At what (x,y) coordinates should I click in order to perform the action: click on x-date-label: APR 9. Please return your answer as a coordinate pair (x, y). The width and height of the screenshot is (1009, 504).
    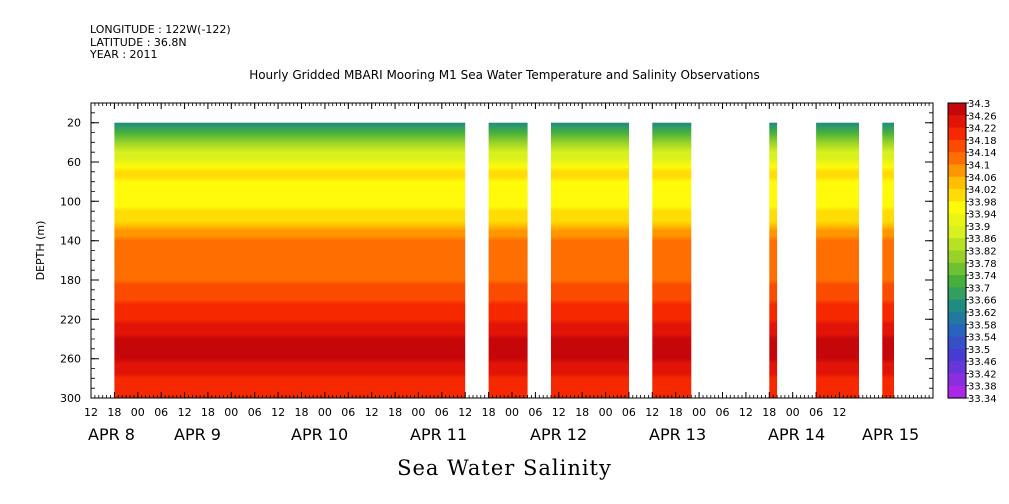
    Looking at the image, I should click on (197, 434).